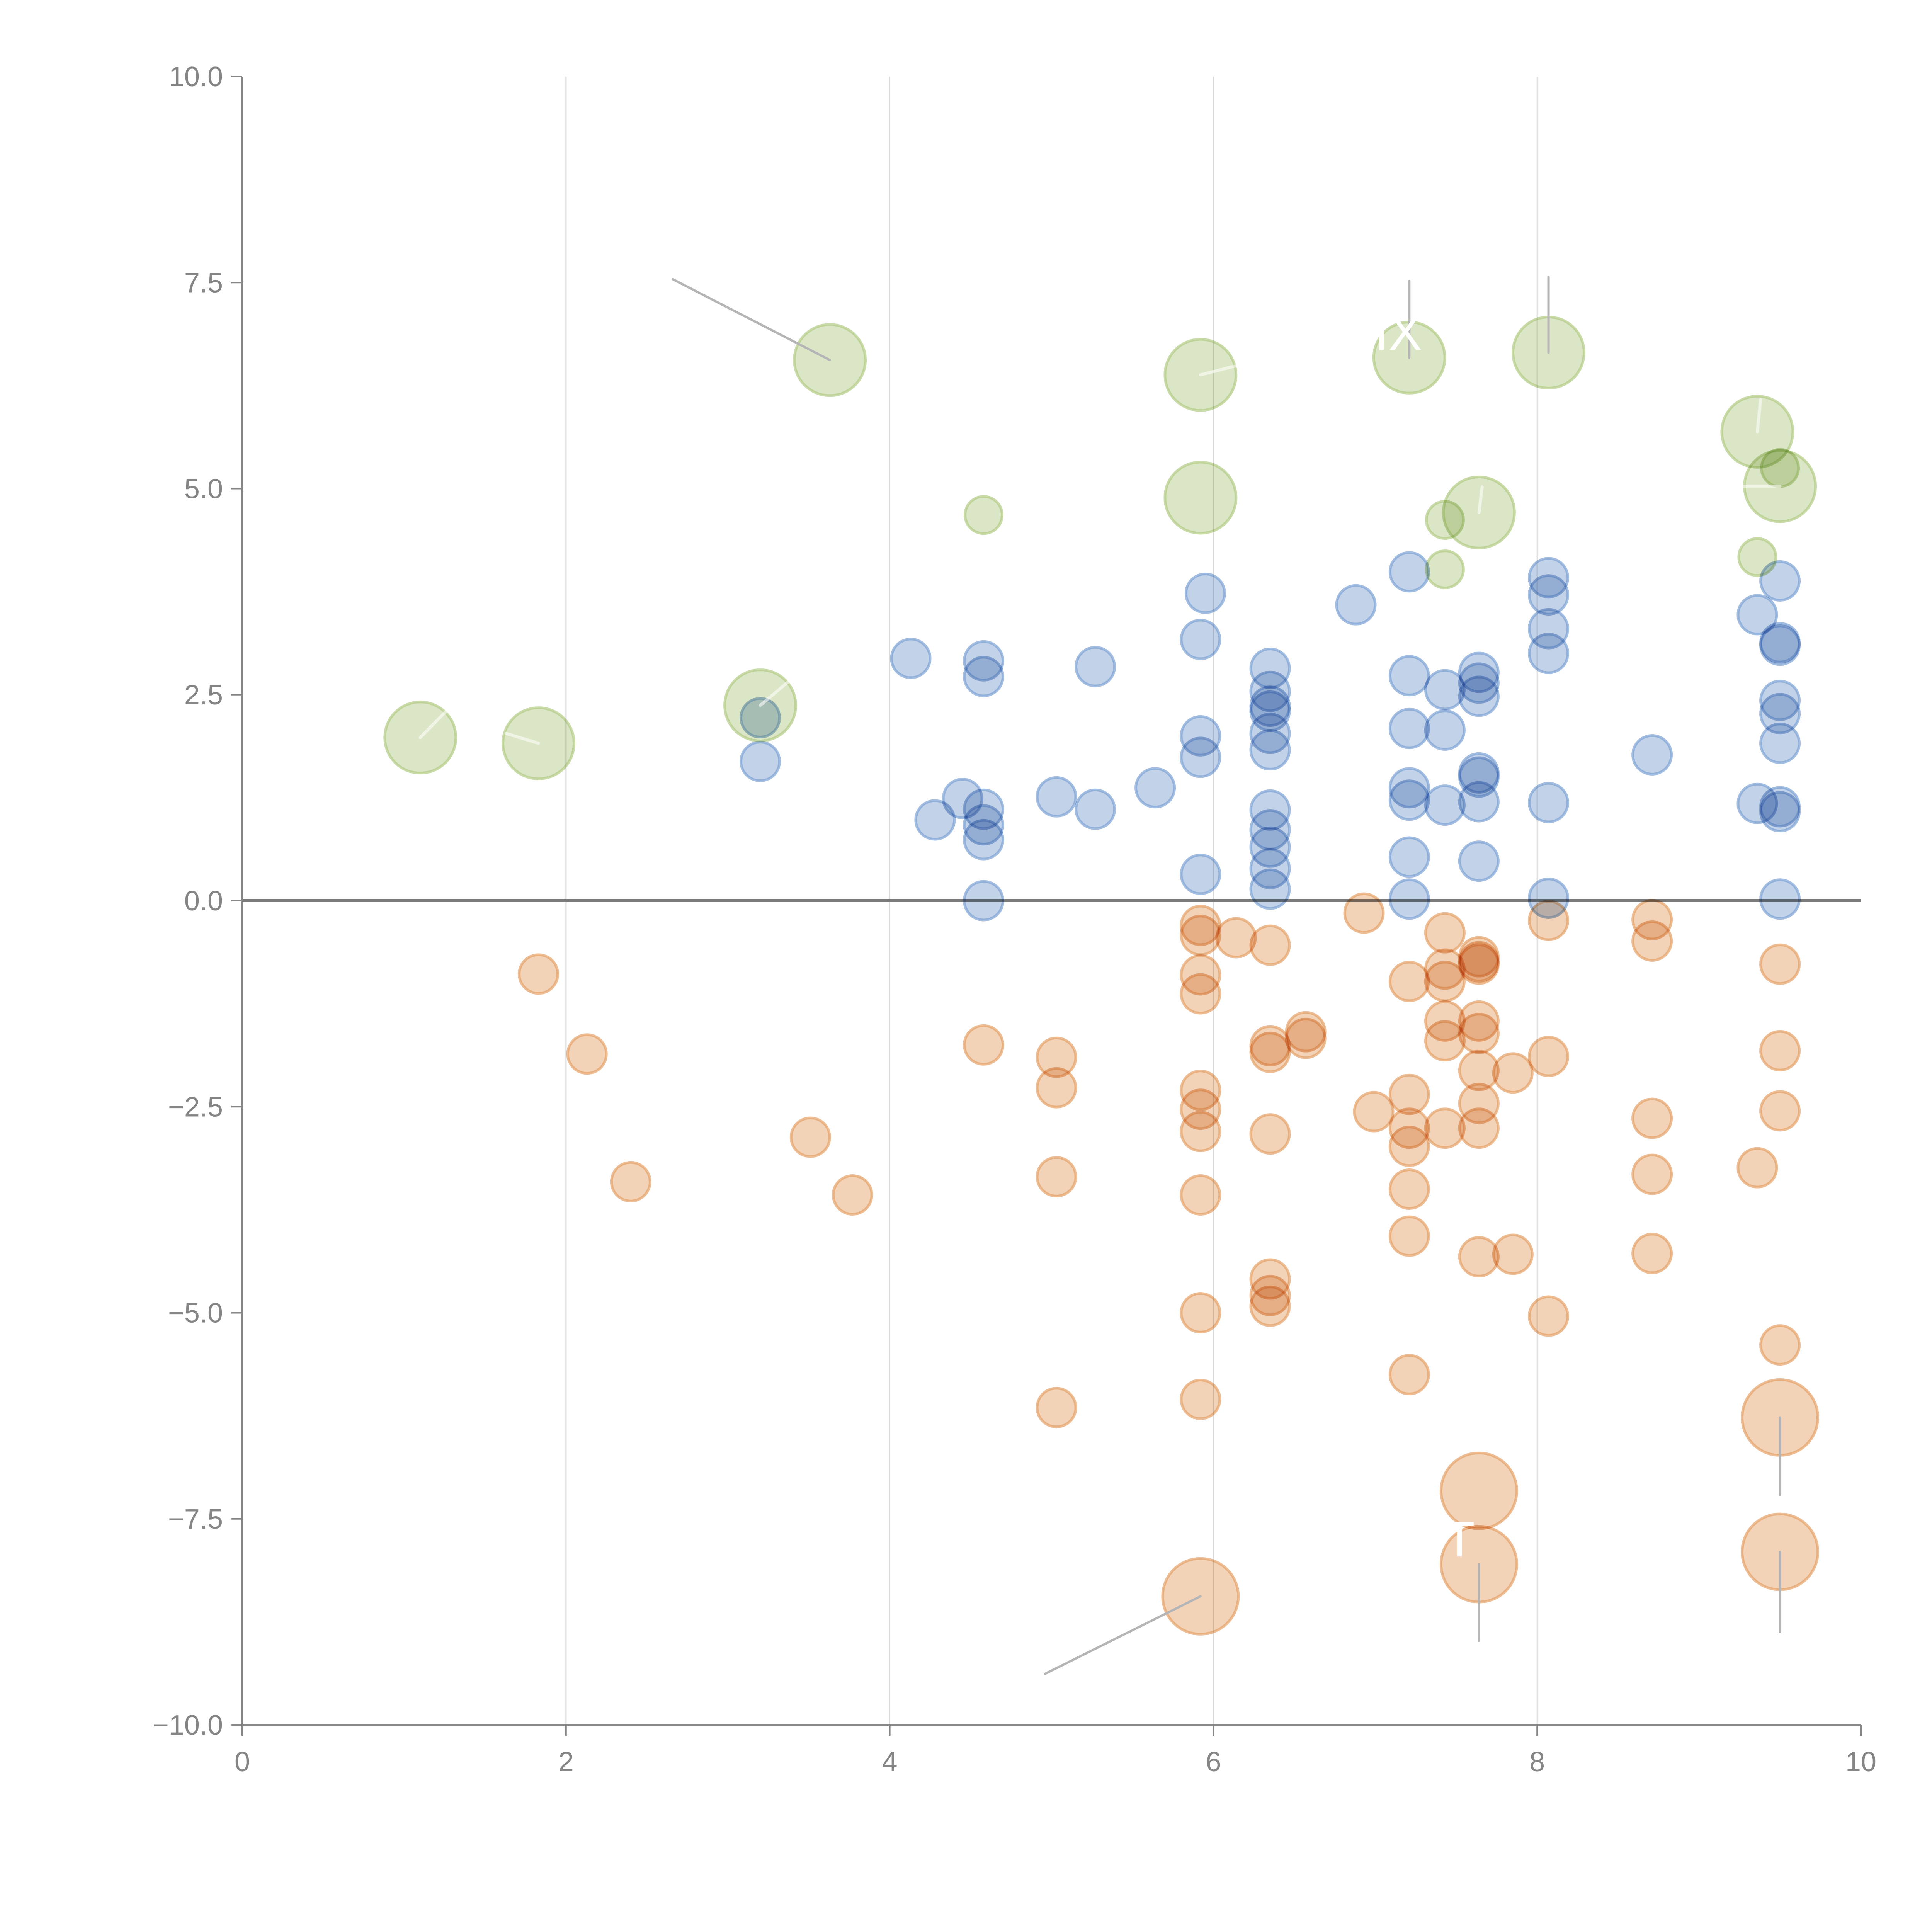  What do you see at coordinates (1537, 1762) in the screenshot?
I see `x-tick-label: 8` at bounding box center [1537, 1762].